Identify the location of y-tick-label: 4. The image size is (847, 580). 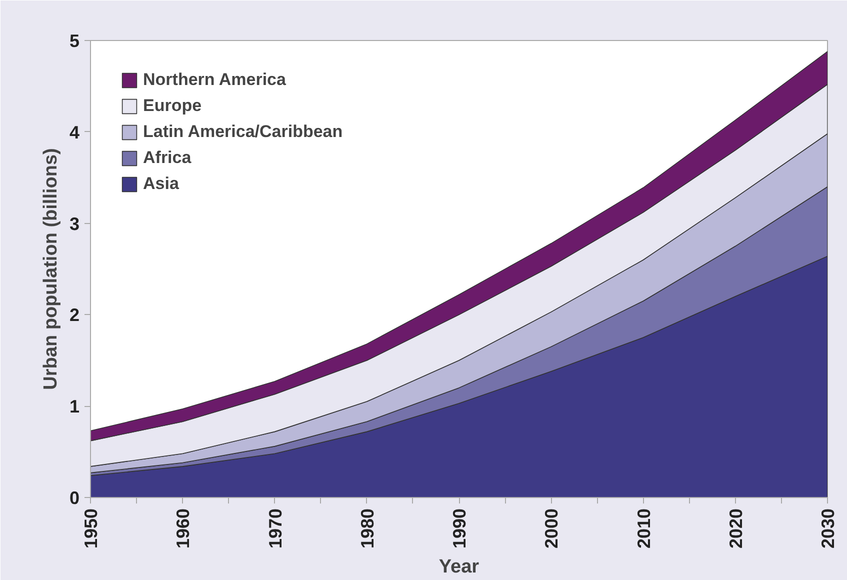
(74, 132).